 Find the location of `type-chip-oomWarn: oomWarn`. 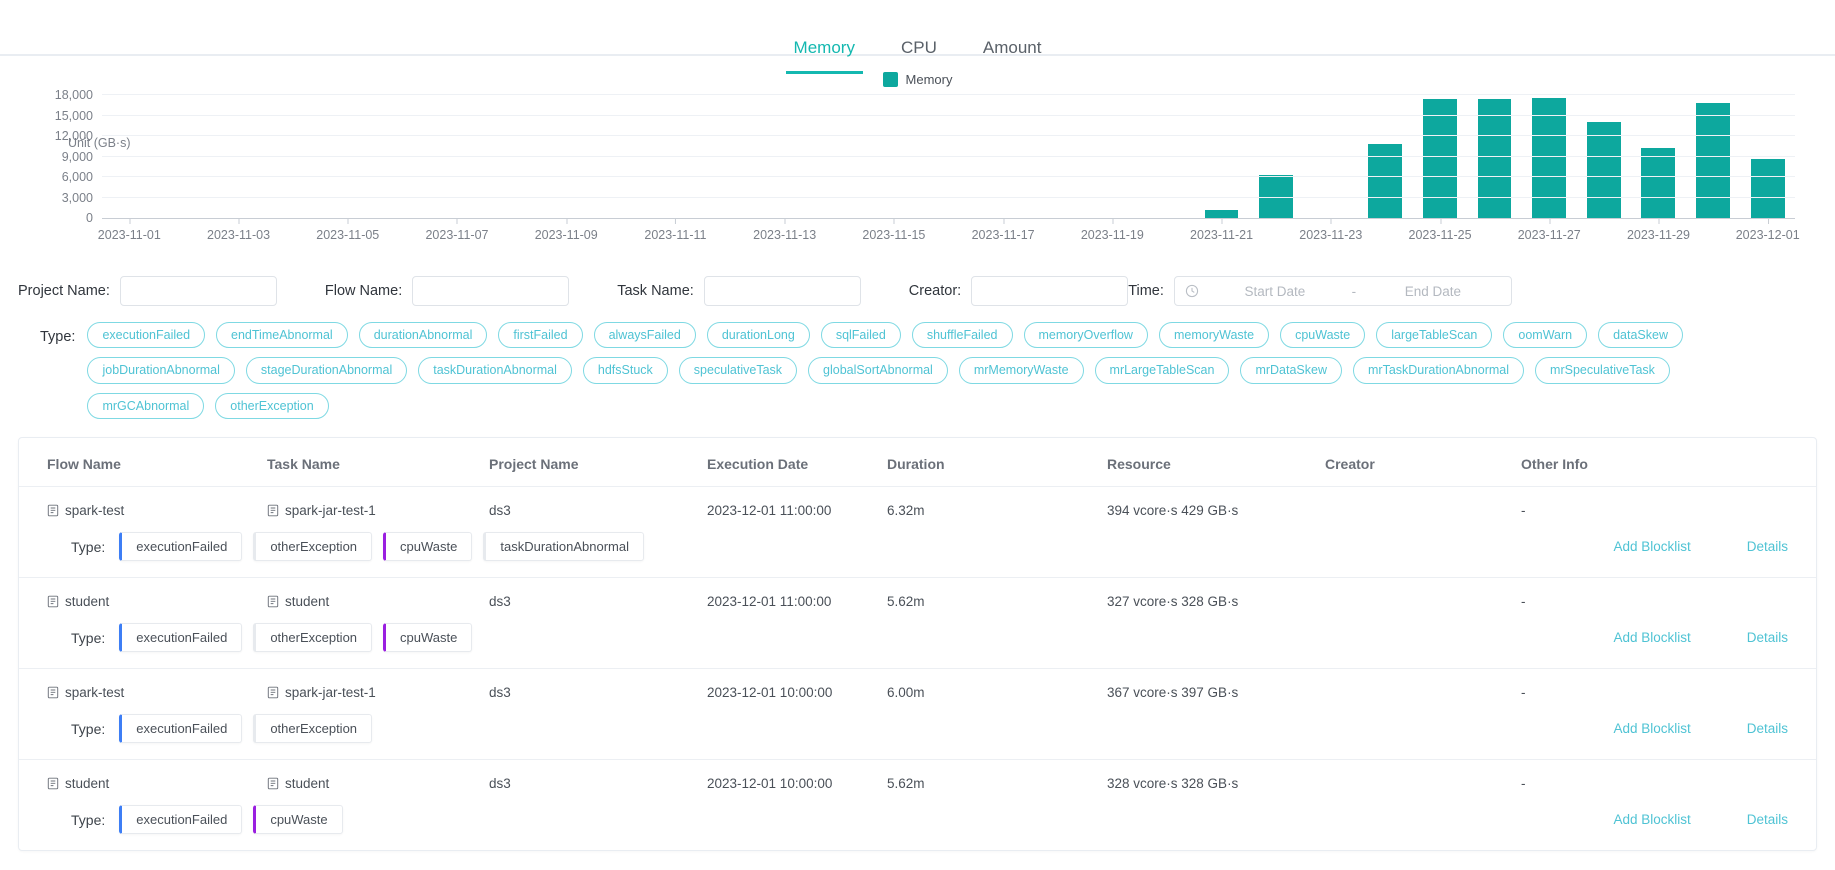

type-chip-oomWarn: oomWarn is located at coordinates (1545, 335).